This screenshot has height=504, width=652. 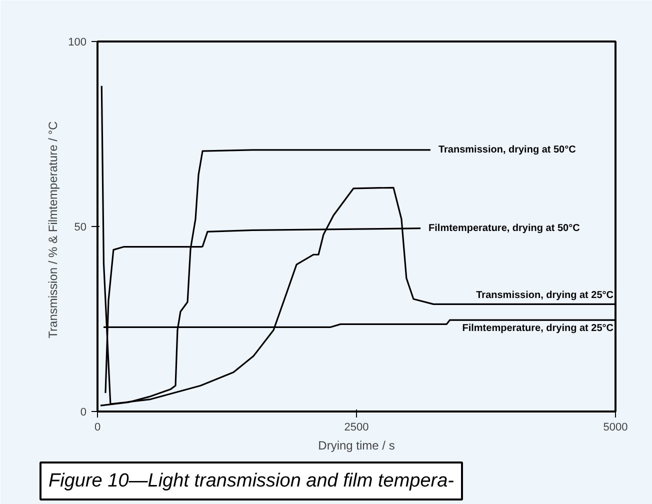 I want to click on y-tick-label: 0, so click(x=83, y=412).